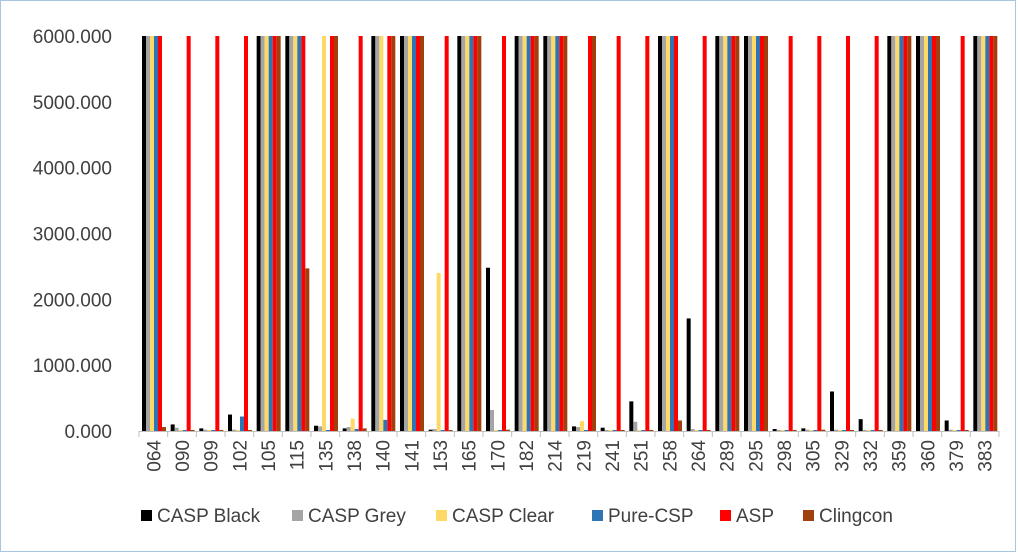 This screenshot has width=1018, height=554. Describe the element at coordinates (900, 456) in the screenshot. I see `x-tick-label: 359` at that location.